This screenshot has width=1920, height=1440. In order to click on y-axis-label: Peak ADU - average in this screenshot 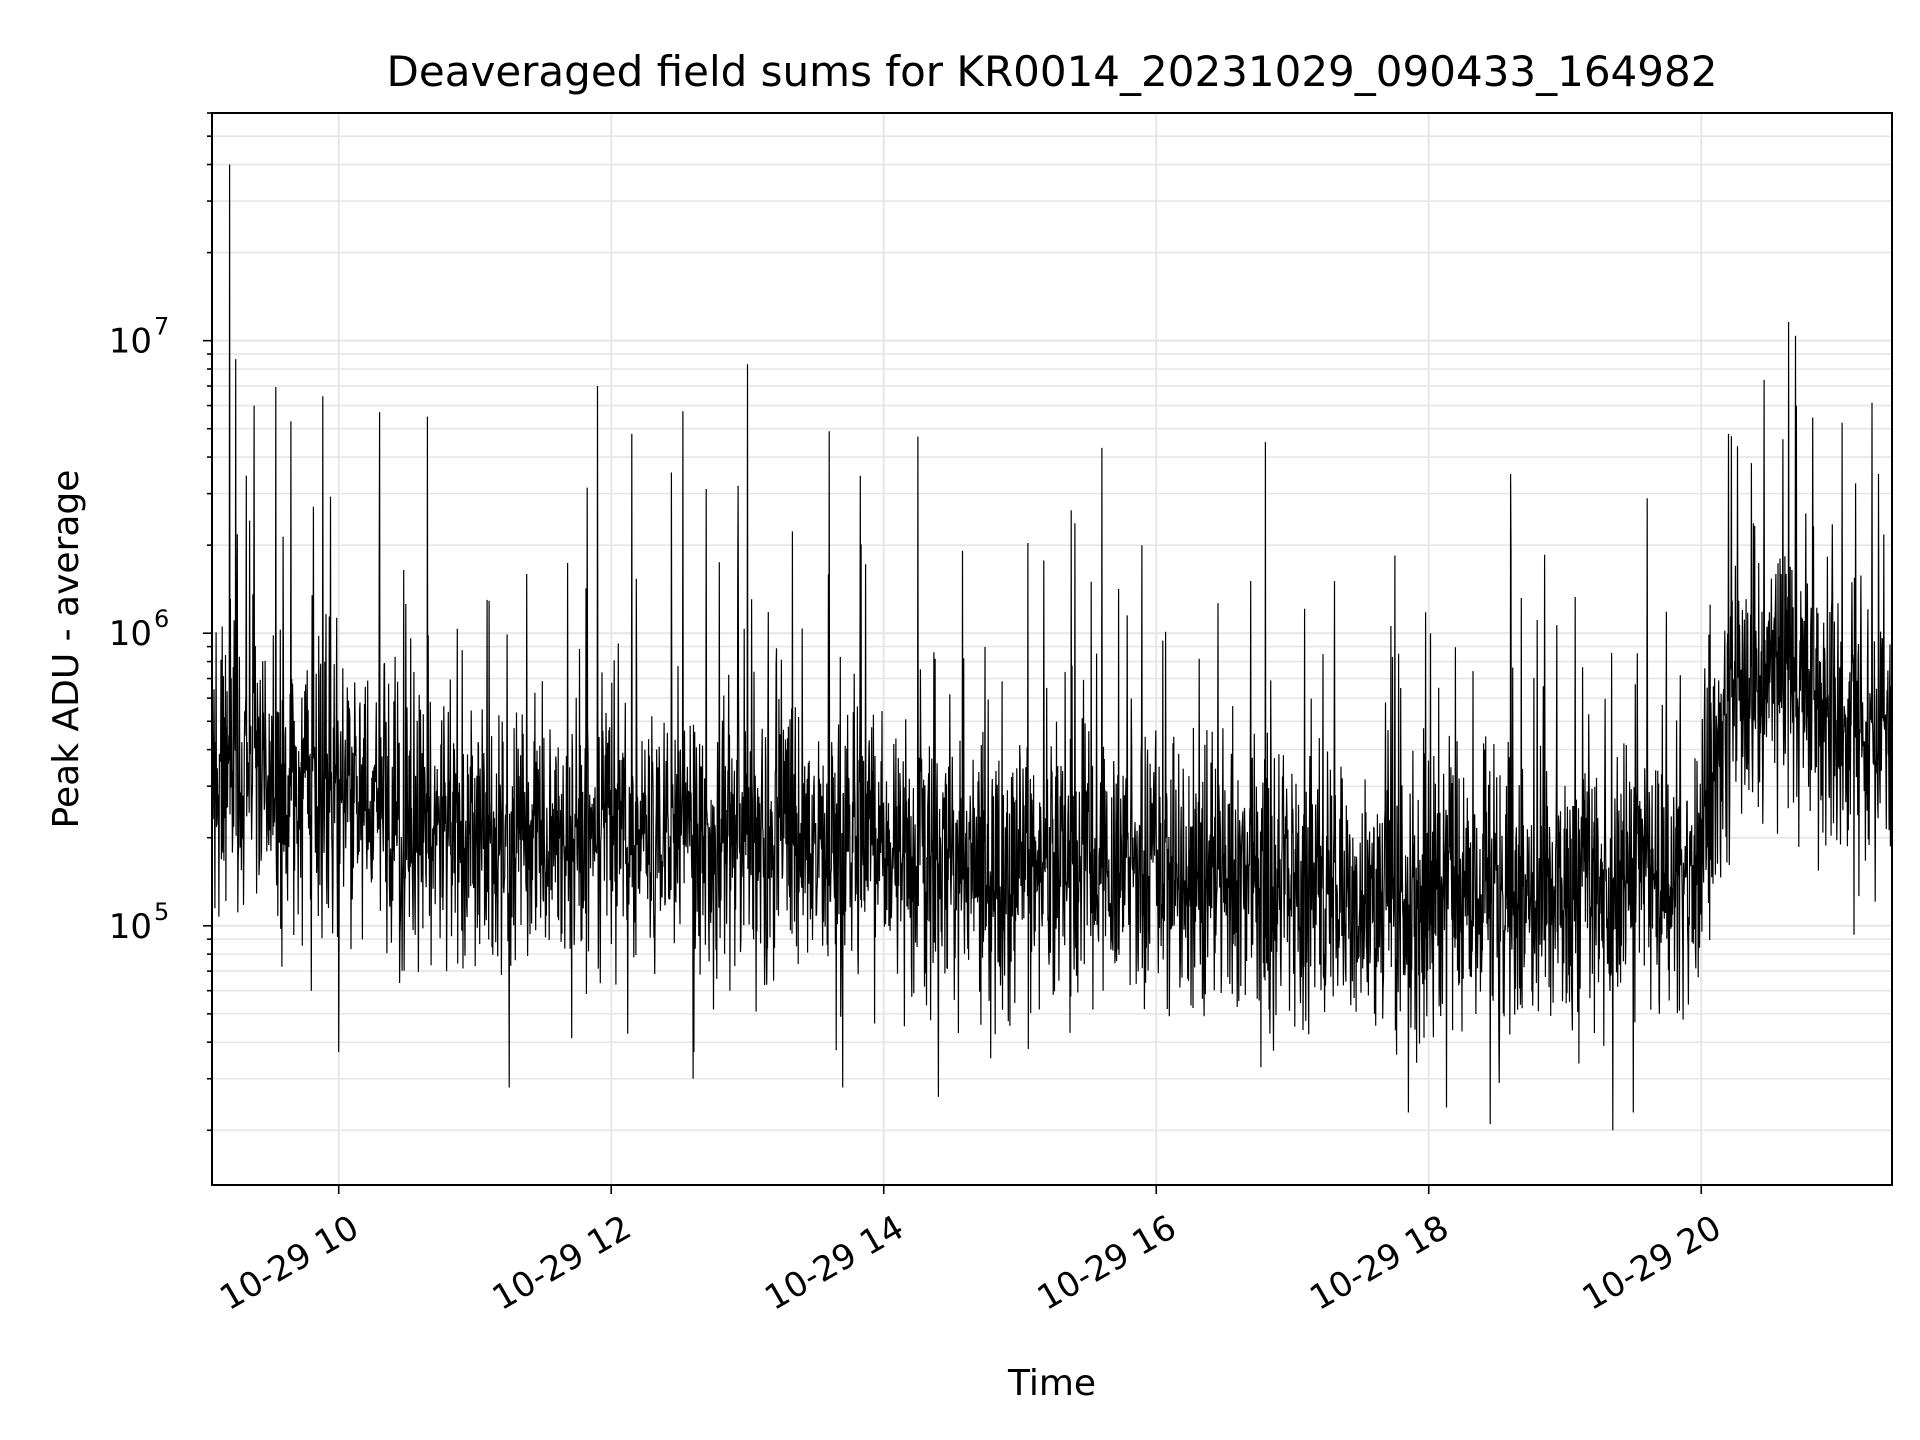, I will do `click(66, 649)`.